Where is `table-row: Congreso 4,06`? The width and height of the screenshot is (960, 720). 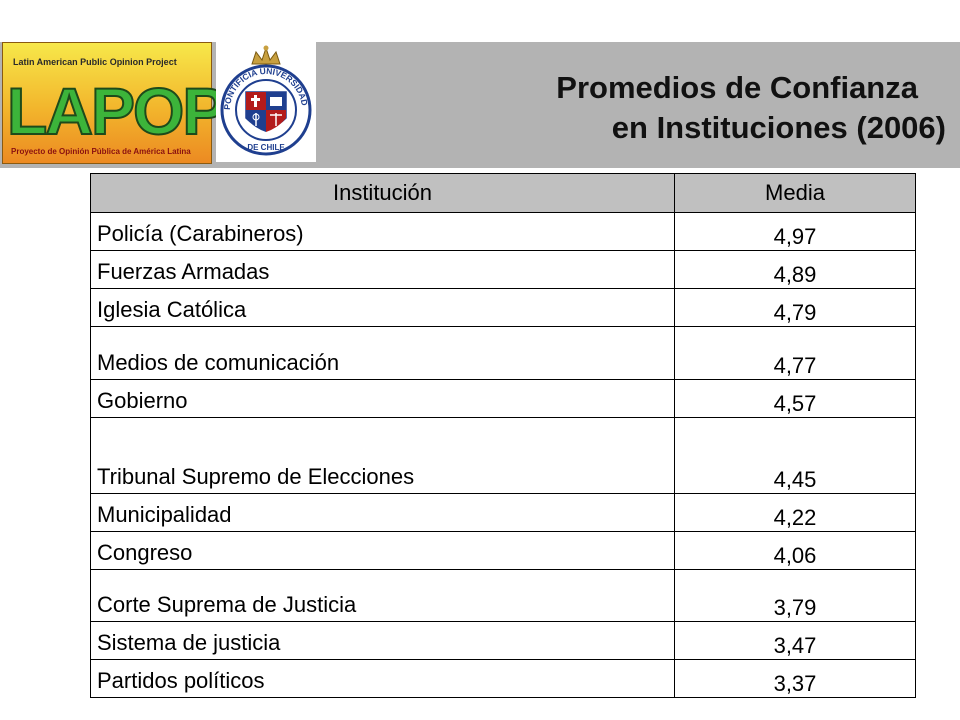
table-row: Congreso 4,06 is located at coordinates (503, 550).